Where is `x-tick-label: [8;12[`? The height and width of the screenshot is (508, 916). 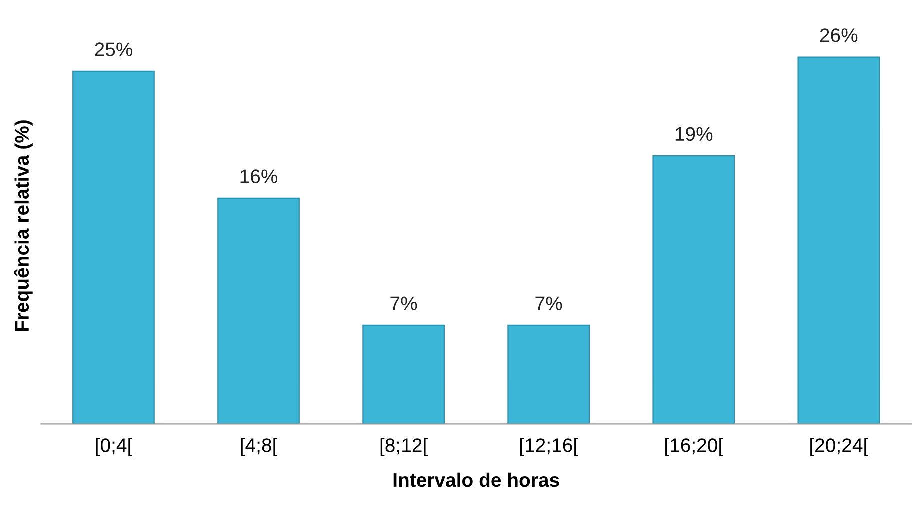 x-tick-label: [8;12[ is located at coordinates (404, 447).